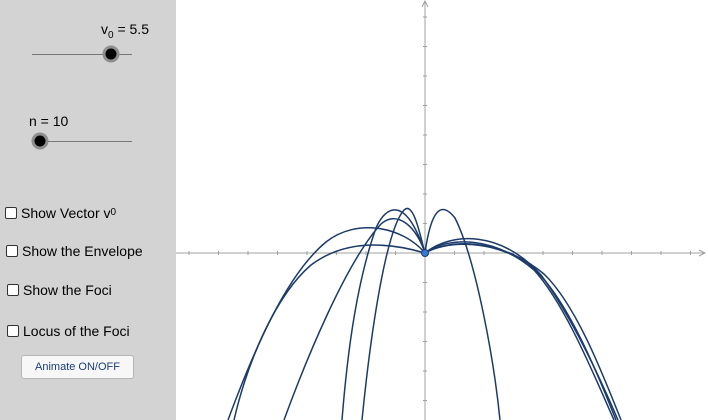  What do you see at coordinates (12, 251) in the screenshot?
I see `show-envelope-checkbox-box` at bounding box center [12, 251].